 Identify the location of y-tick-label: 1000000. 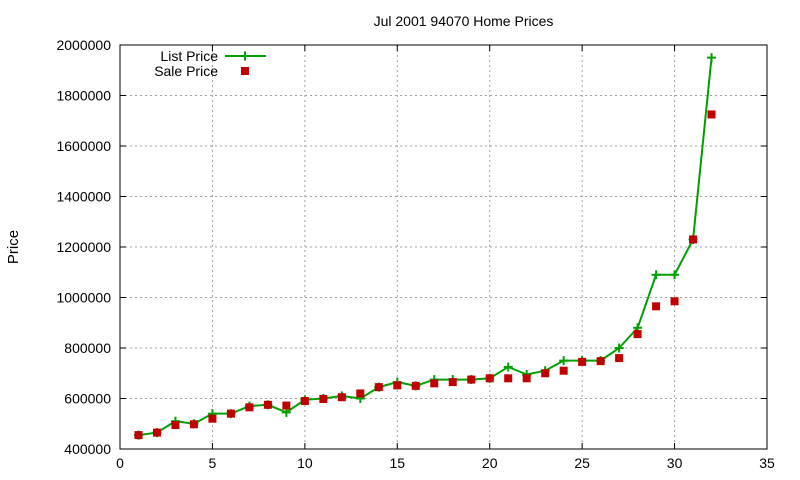
(83, 298).